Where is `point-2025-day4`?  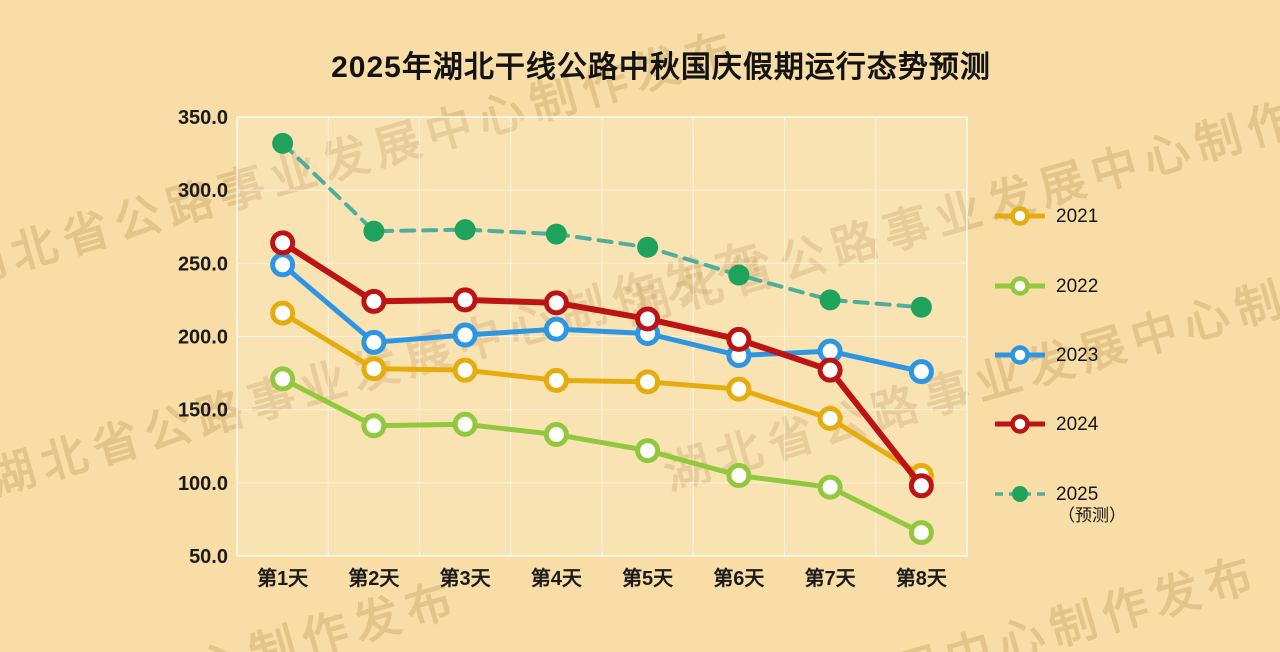
point-2025-day4 is located at coordinates (556, 234).